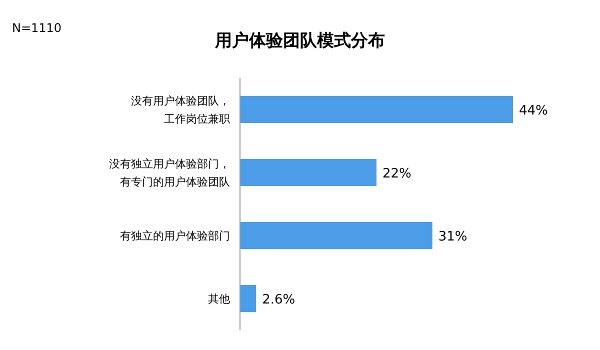 This screenshot has height=350, width=600. I want to click on data-label: 2.6%, so click(279, 300).